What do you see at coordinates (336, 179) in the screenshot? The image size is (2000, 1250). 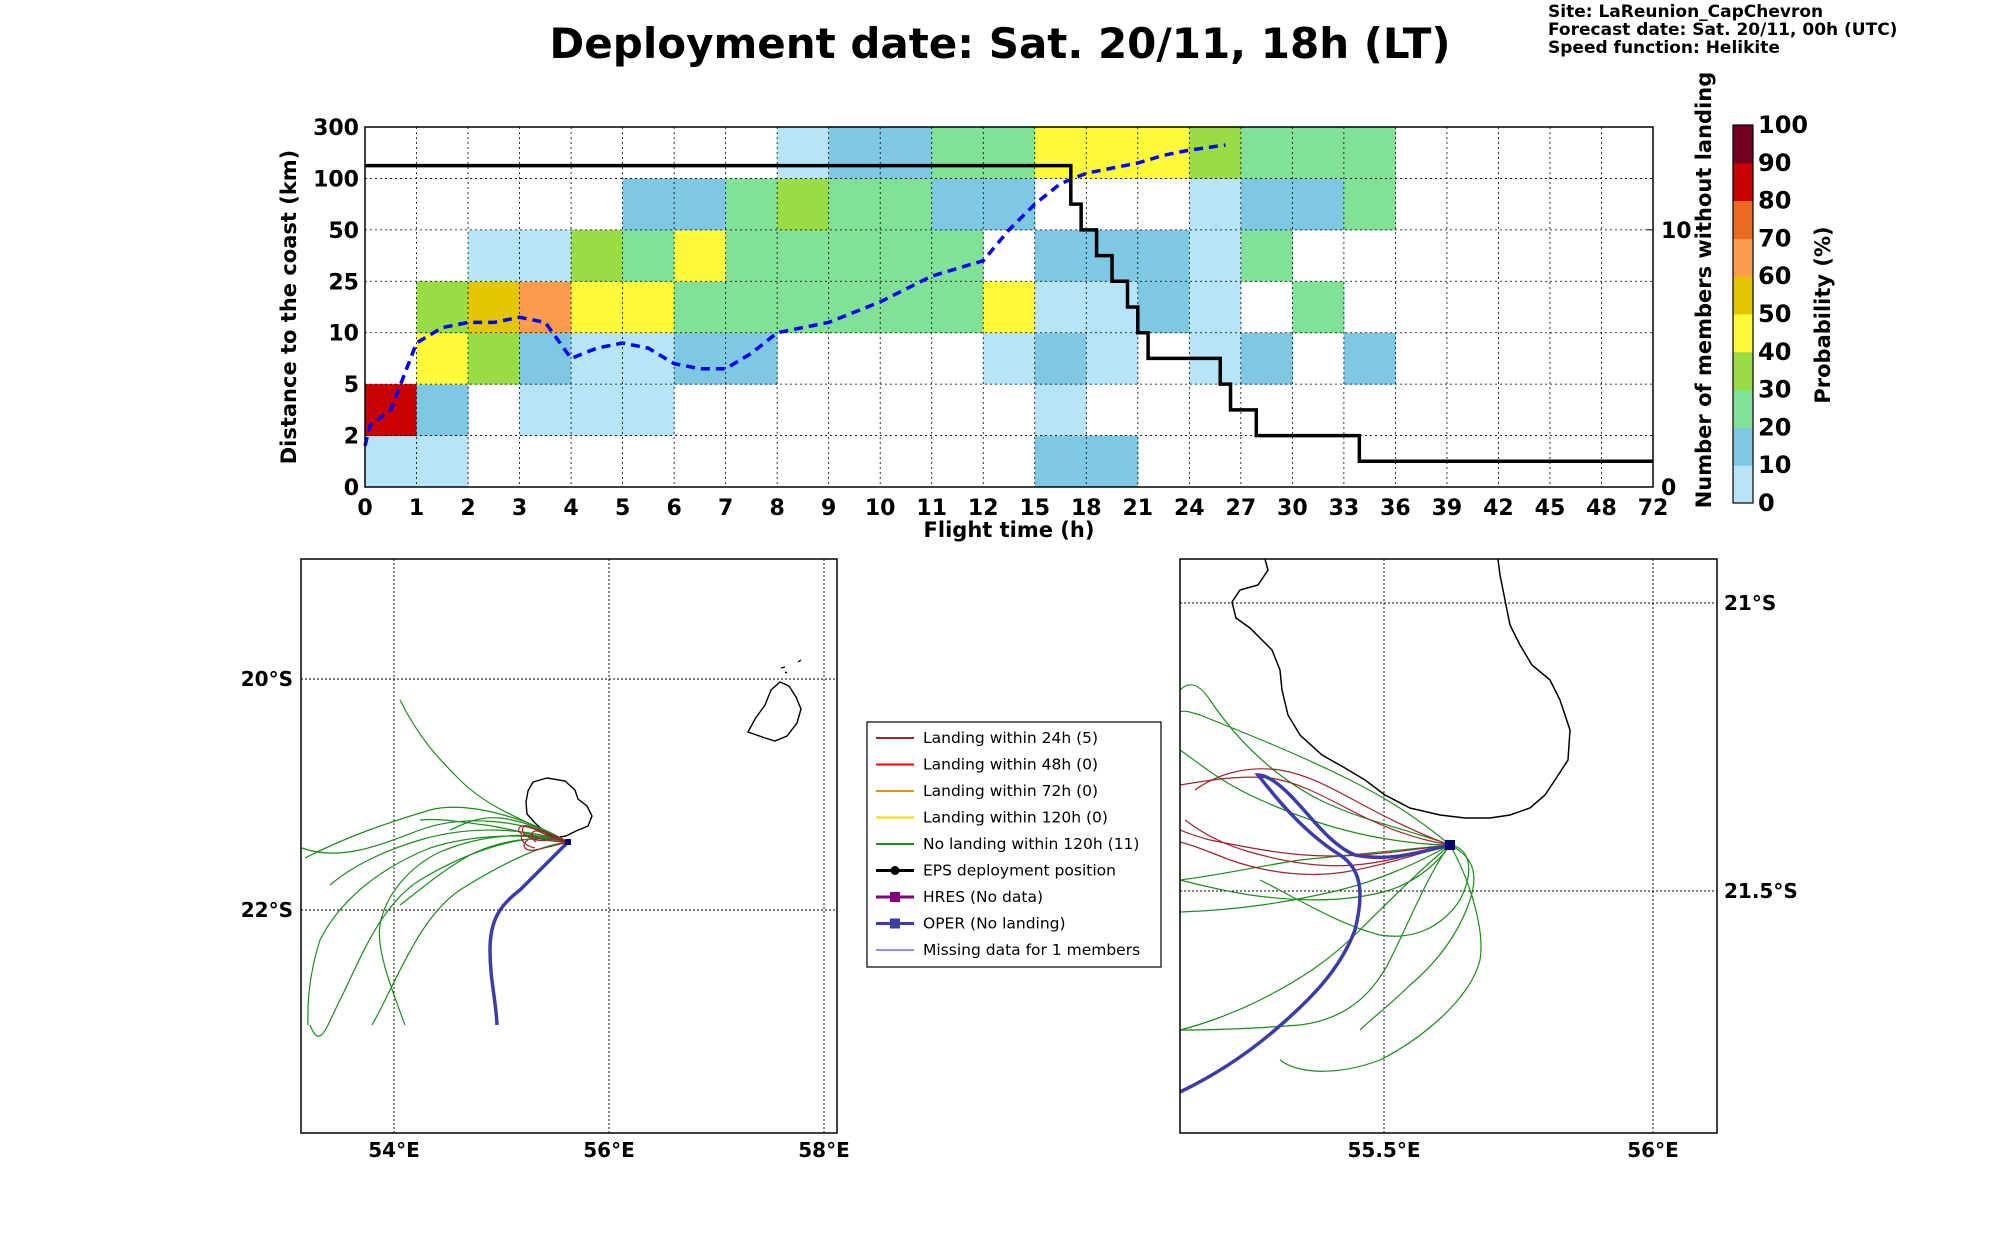 I see `y-tick-label: 100` at bounding box center [336, 179].